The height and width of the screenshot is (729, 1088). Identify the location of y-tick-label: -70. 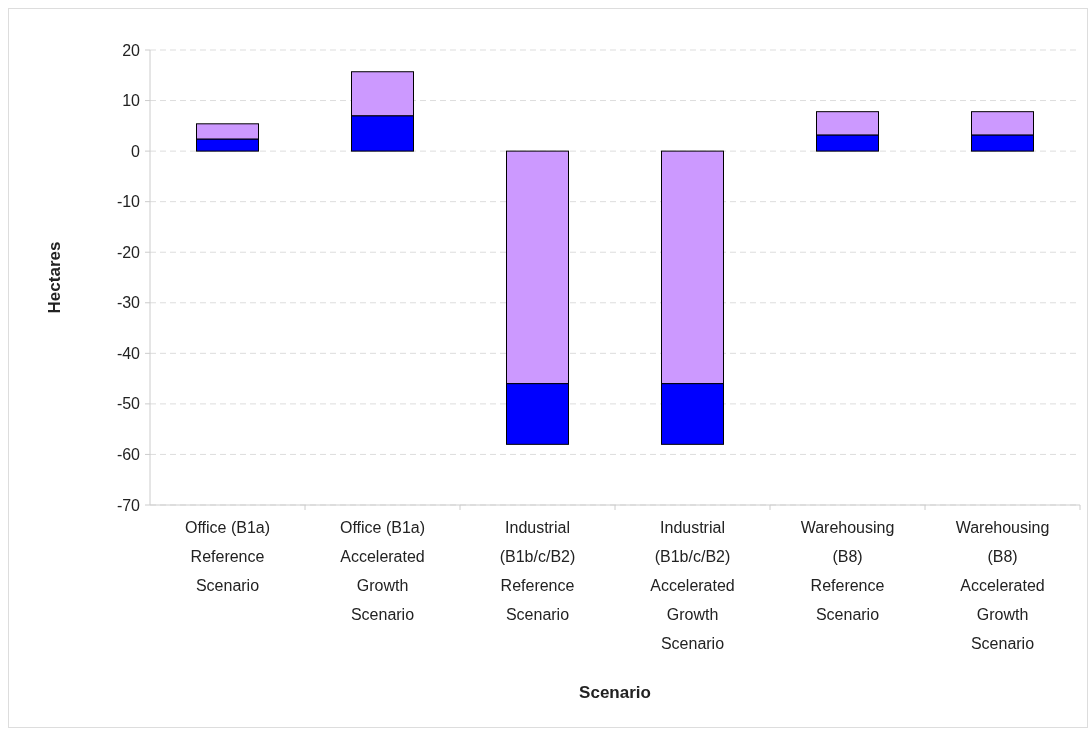
(128, 505).